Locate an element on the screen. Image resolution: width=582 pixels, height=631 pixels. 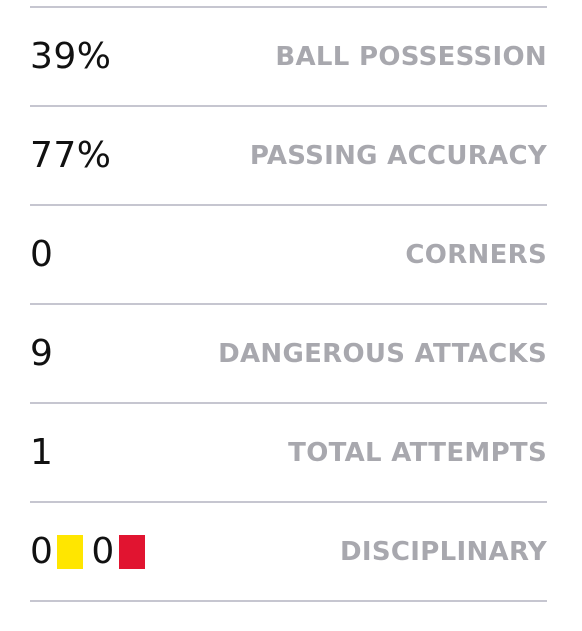
red-card-icon is located at coordinates (131, 551).